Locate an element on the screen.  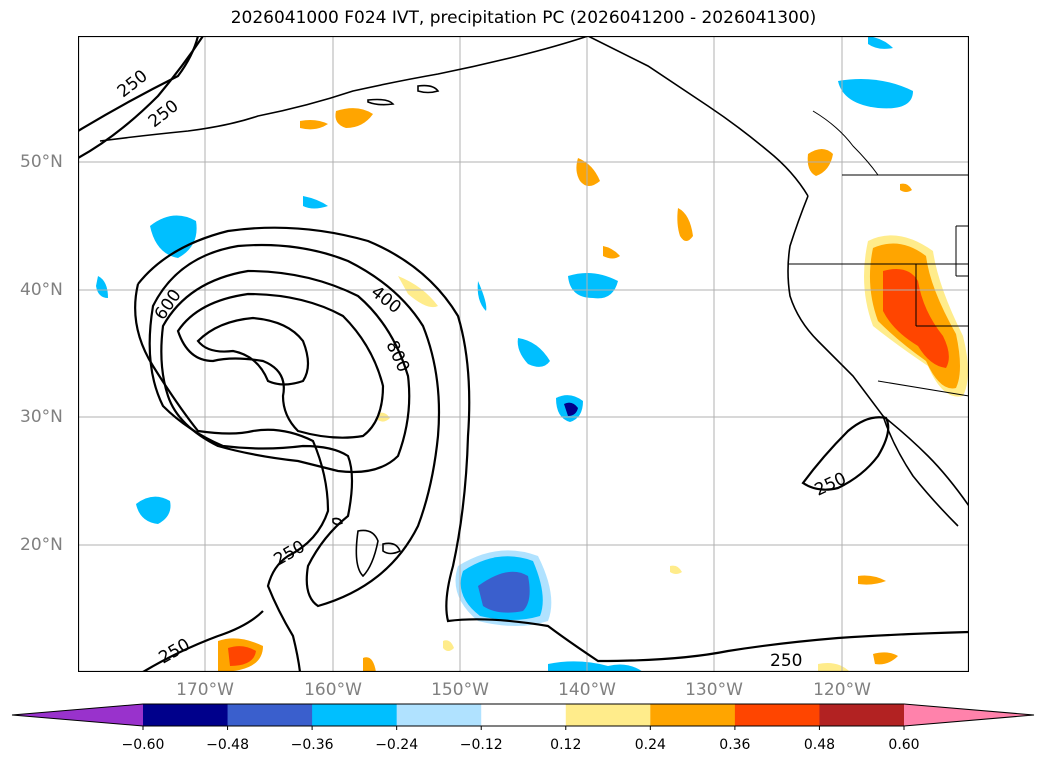
colorbar-tick-label: −0.12 is located at coordinates (481, 745).